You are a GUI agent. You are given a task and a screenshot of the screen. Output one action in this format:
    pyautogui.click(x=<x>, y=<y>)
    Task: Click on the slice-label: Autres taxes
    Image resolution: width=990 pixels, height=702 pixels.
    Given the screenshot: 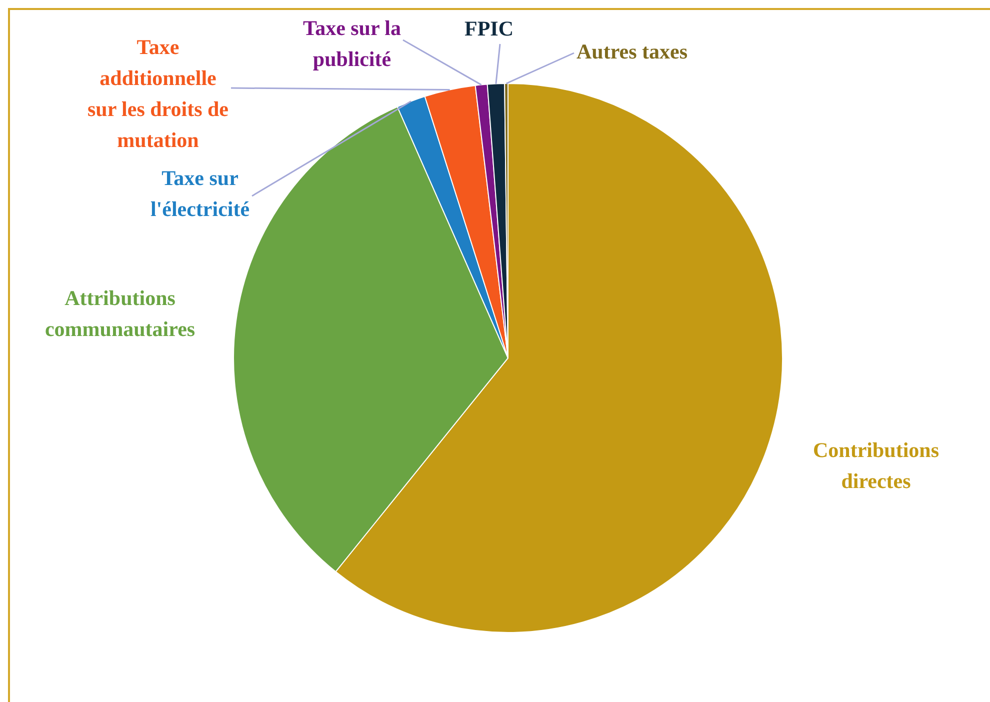 What is the action you would take?
    pyautogui.click(x=632, y=51)
    